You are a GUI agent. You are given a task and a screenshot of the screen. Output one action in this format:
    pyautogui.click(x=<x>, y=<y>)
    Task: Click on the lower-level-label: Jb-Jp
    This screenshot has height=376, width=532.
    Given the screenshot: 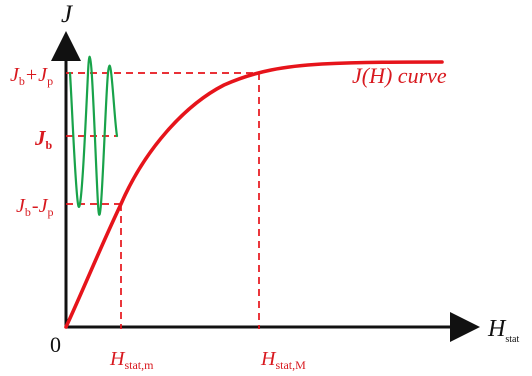 What is the action you would take?
    pyautogui.click(x=34, y=207)
    